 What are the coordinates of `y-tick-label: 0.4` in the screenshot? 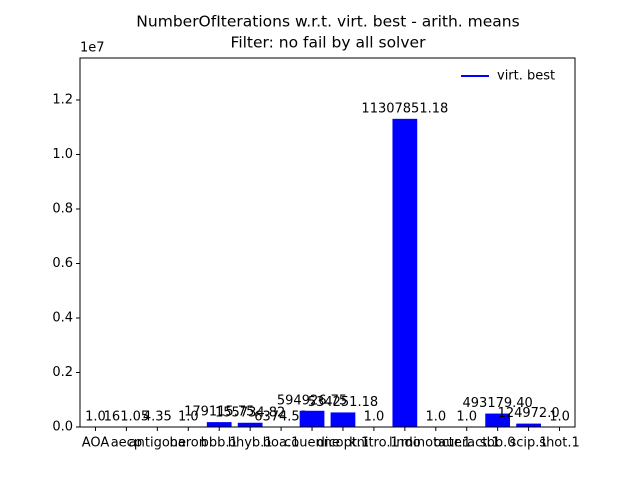 It's located at (62, 317).